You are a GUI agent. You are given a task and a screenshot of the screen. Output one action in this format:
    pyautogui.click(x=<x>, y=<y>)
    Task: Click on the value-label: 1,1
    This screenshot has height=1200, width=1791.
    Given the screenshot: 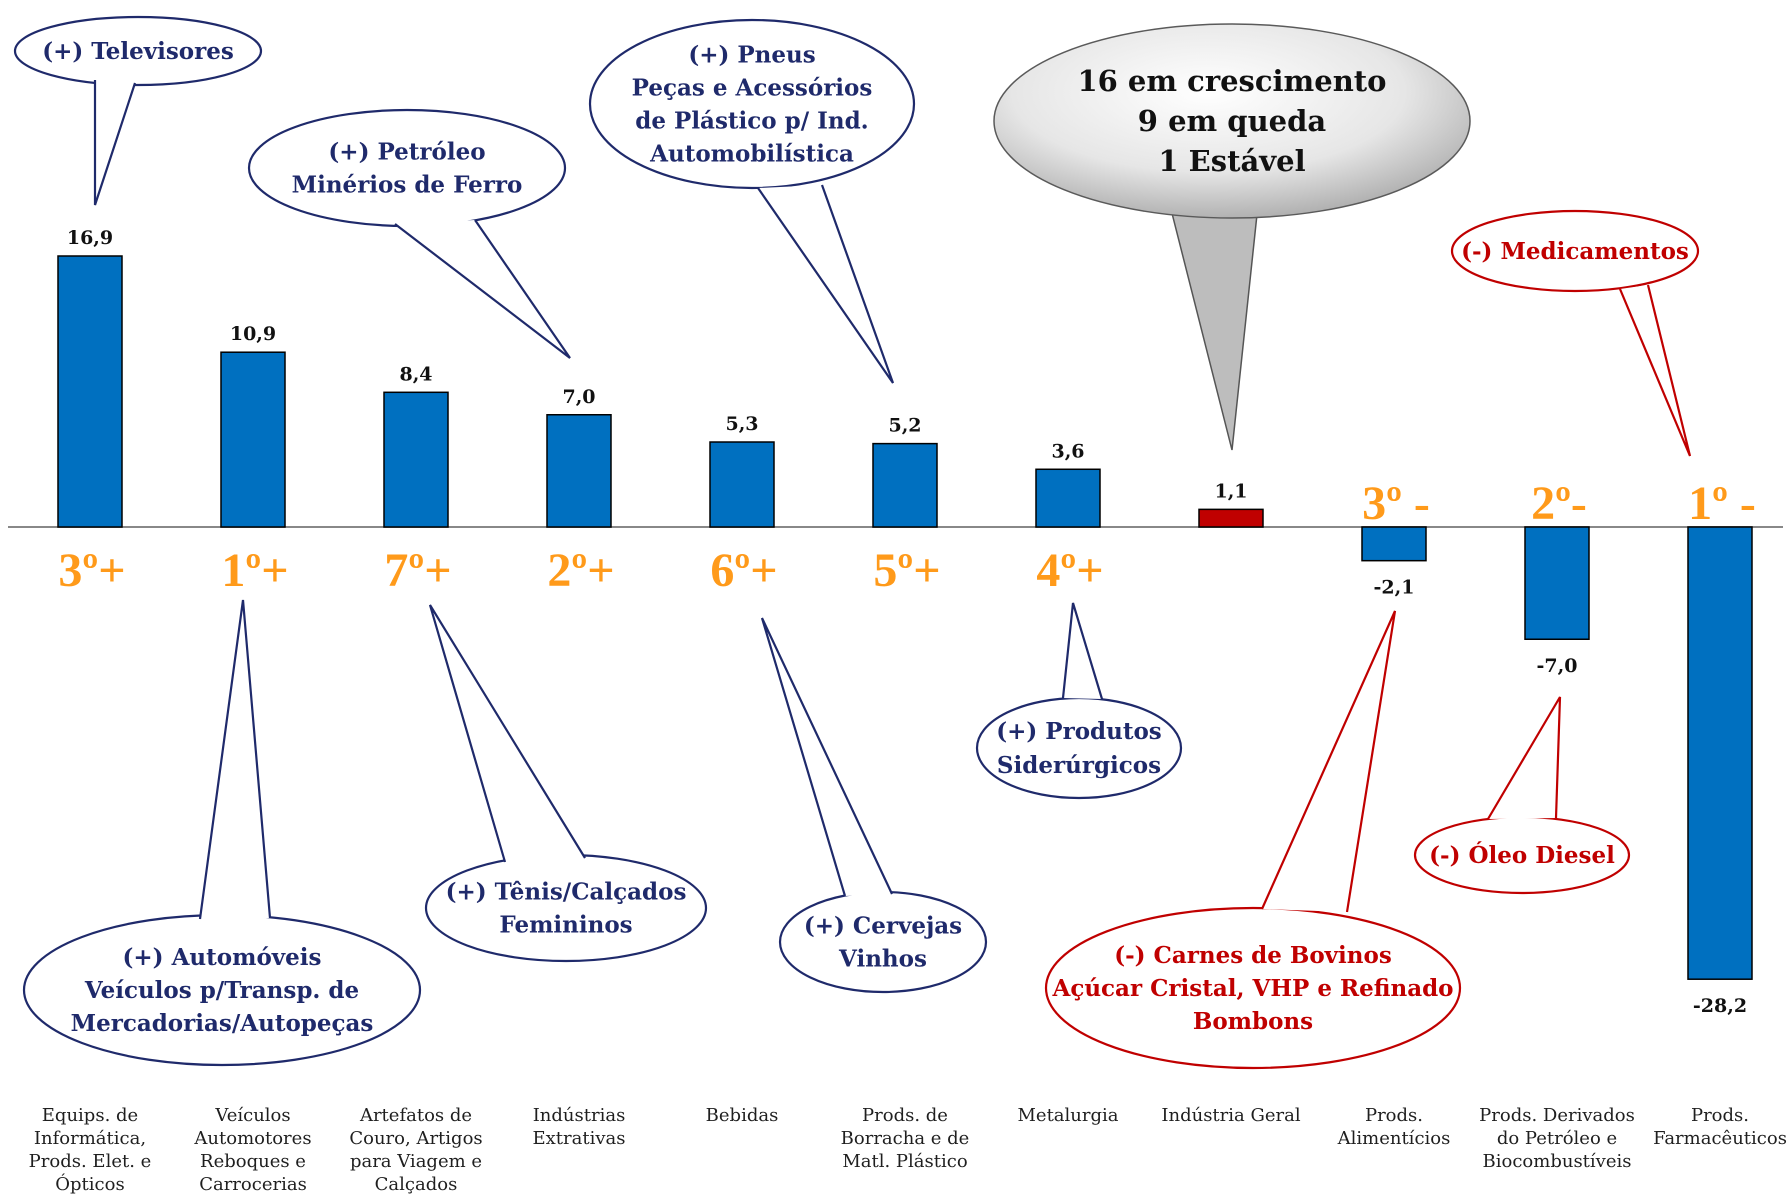 What is the action you would take?
    pyautogui.click(x=1230, y=491)
    